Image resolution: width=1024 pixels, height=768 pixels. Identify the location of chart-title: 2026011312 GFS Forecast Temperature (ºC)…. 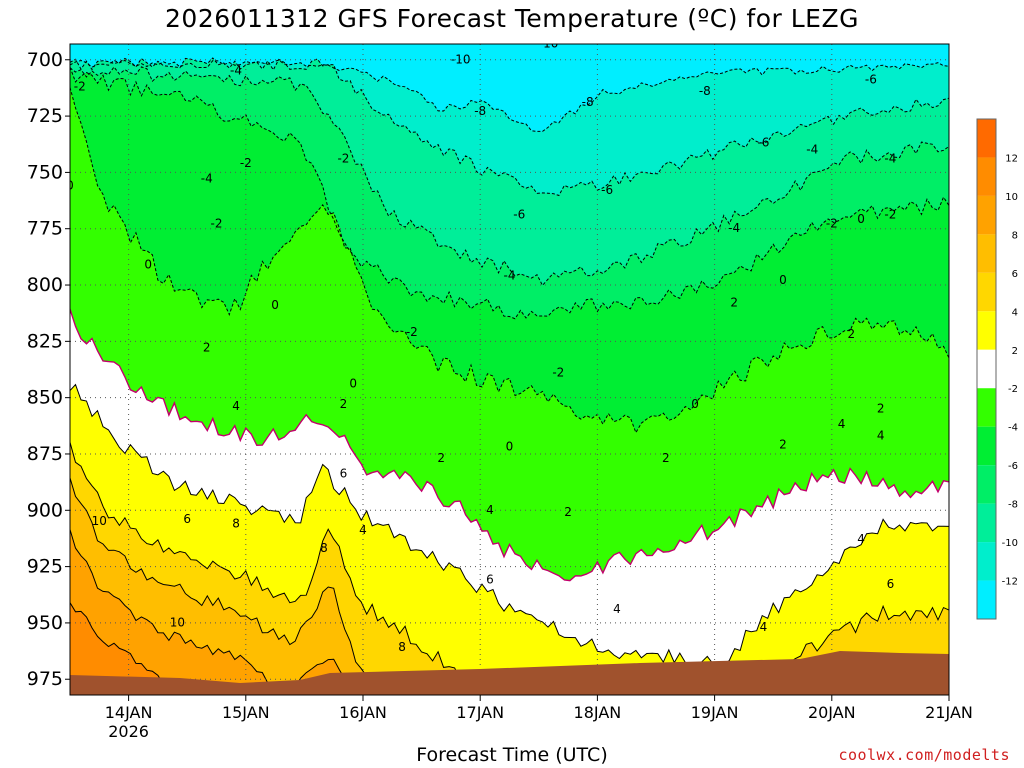
(512, 18).